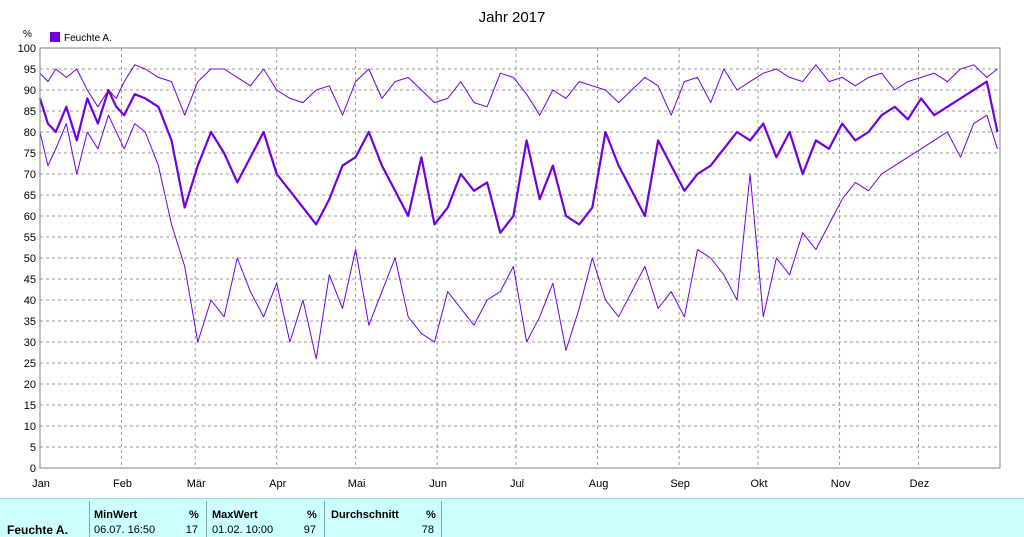 Image resolution: width=1024 pixels, height=537 pixels. I want to click on y-tick-label: 85, so click(30, 112).